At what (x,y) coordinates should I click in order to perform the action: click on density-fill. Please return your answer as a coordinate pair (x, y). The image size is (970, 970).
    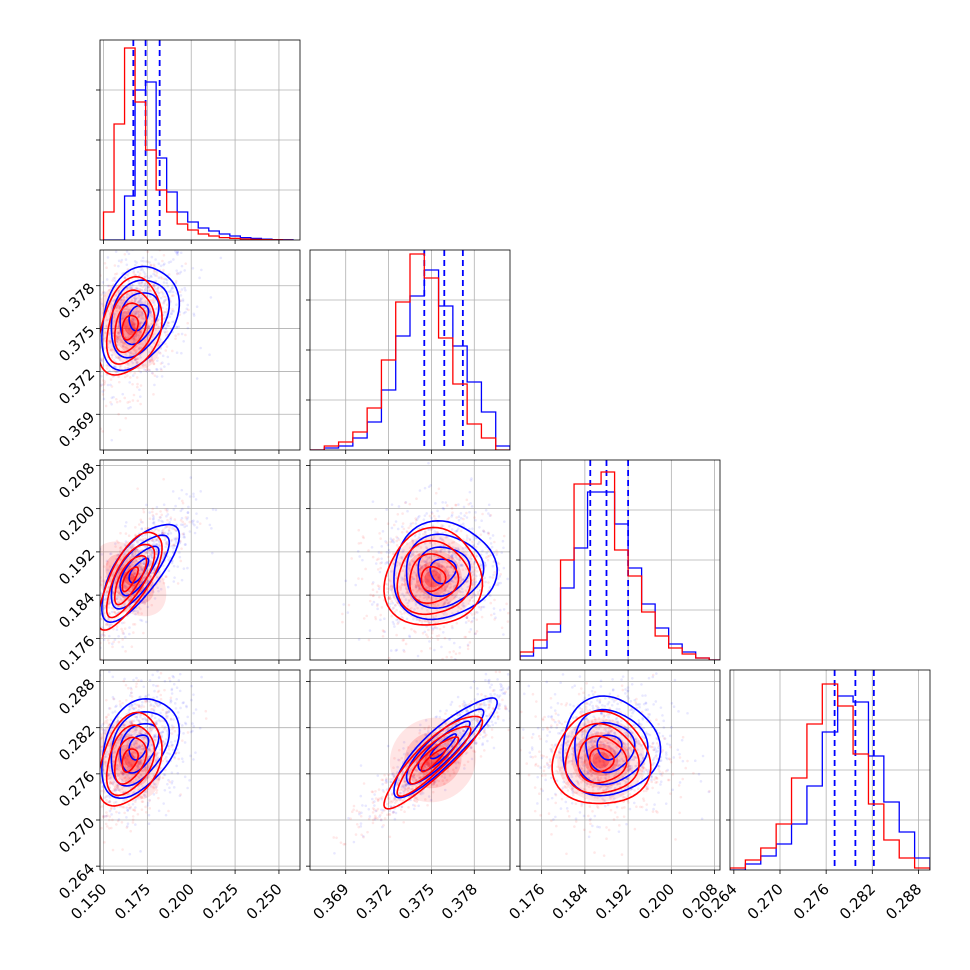
    Looking at the image, I should click on (129, 327).